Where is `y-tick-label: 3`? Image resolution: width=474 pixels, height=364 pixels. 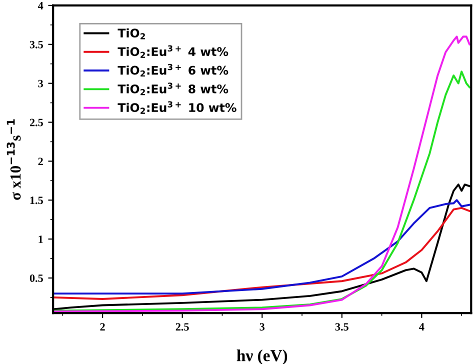
y-tick-label: 3 is located at coordinates (40, 84).